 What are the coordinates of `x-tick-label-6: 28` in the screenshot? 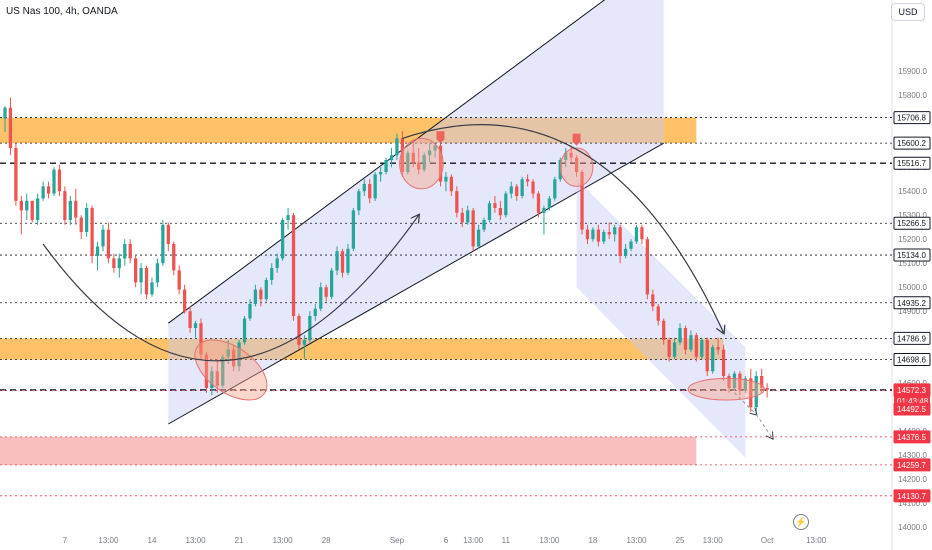 It's located at (326, 540).